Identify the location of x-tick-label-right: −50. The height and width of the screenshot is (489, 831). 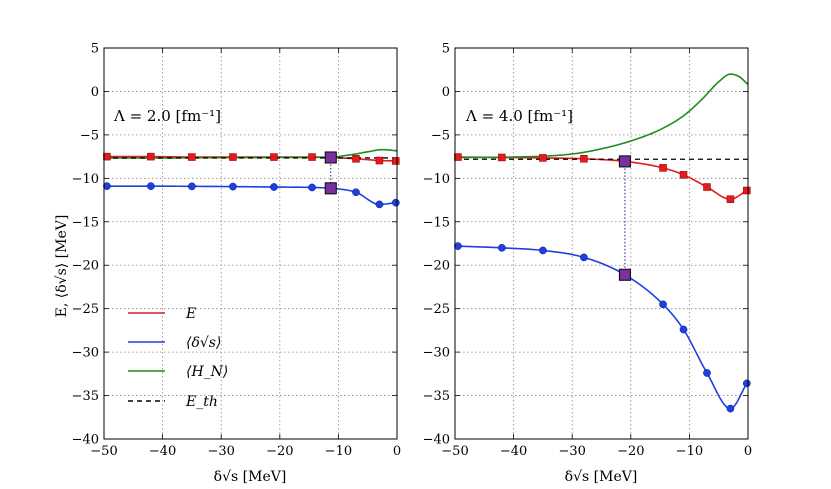
(454, 451).